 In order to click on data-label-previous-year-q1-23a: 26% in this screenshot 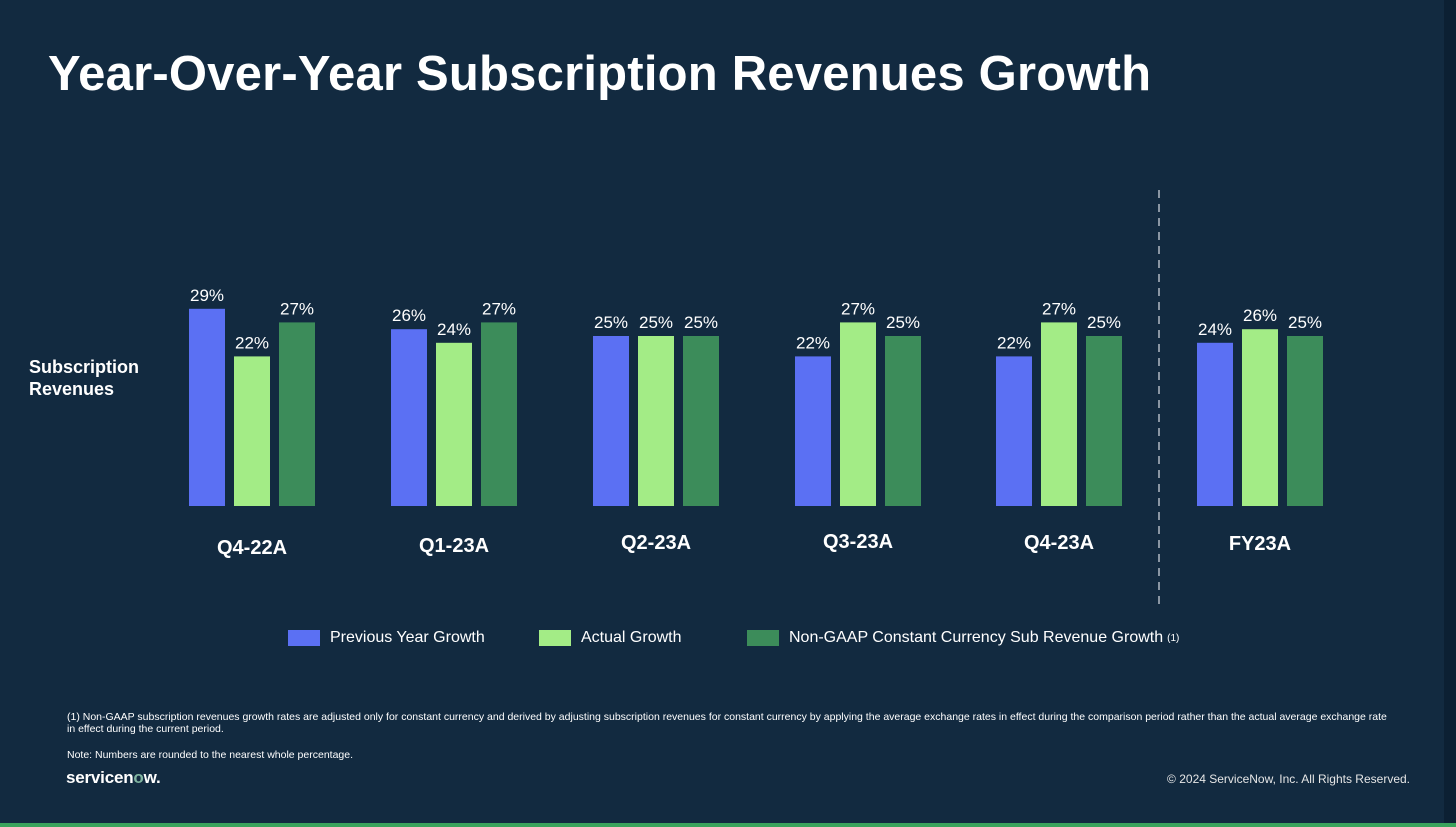, I will do `click(409, 315)`.